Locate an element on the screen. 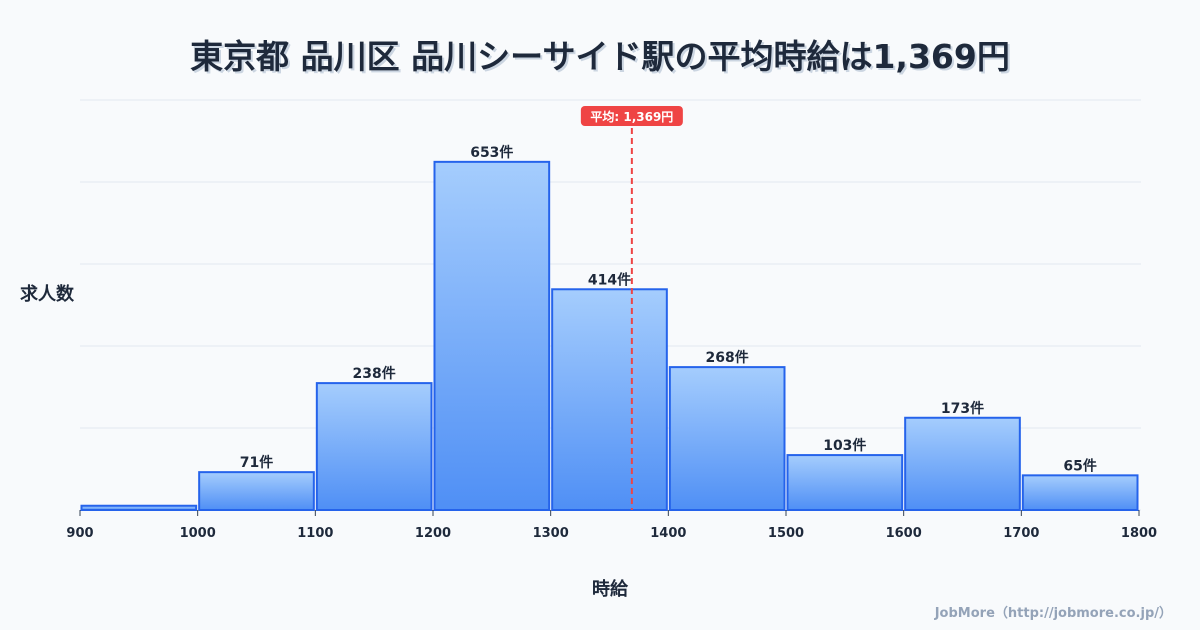 The height and width of the screenshot is (630, 1200). credit: JobMore（http://jobmore.co.jp/） is located at coordinates (1053, 613).